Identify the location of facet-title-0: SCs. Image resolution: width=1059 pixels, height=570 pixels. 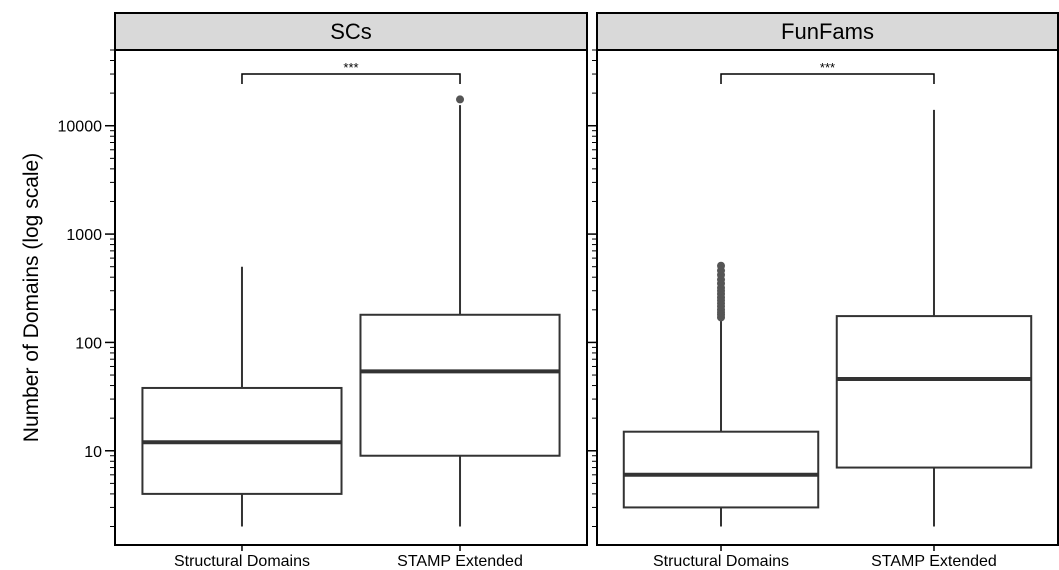
(351, 31).